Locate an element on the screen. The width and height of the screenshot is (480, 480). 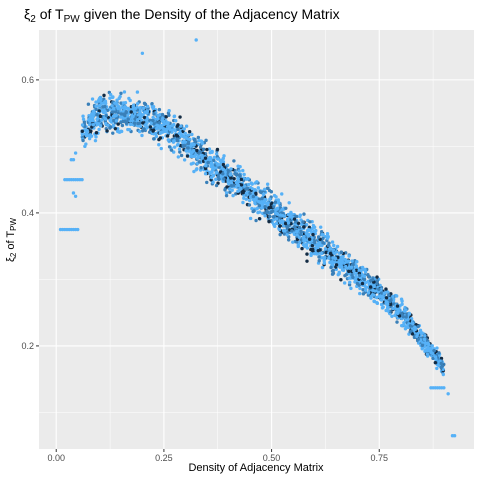
ylabel-xi-sub: 2 is located at coordinates (13, 254).